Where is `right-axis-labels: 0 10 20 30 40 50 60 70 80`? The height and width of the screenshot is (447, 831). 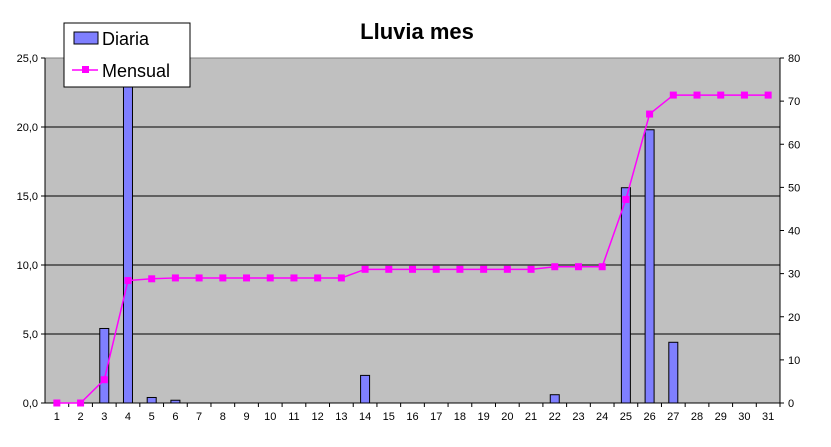 right-axis-labels: 0 10 20 30 40 50 60 70 80 is located at coordinates (794, 231).